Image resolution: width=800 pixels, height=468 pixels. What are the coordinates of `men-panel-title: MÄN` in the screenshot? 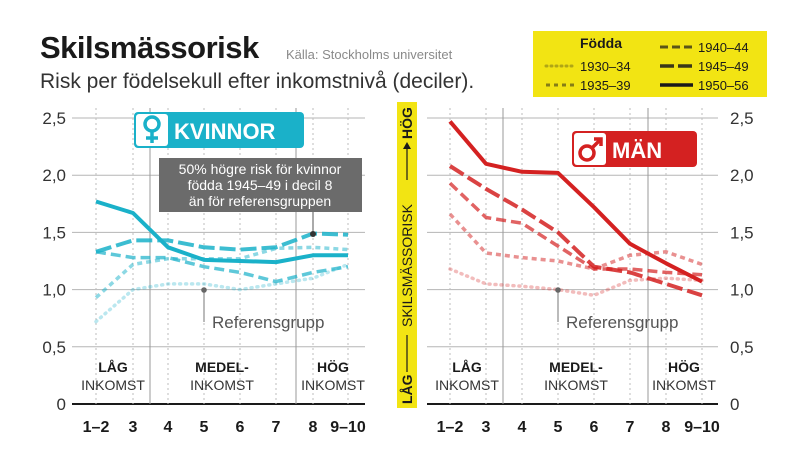 It's located at (637, 150).